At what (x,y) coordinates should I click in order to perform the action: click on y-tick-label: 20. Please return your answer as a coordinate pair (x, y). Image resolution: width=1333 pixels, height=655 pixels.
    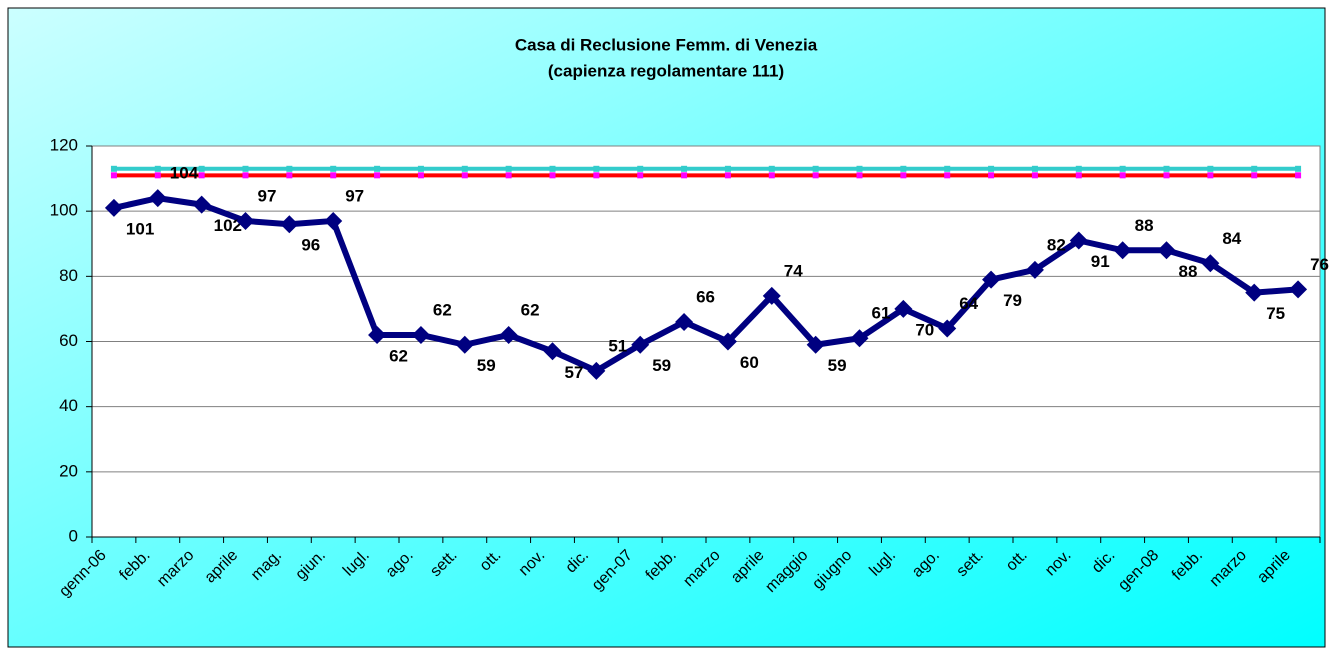
    Looking at the image, I should click on (68, 470).